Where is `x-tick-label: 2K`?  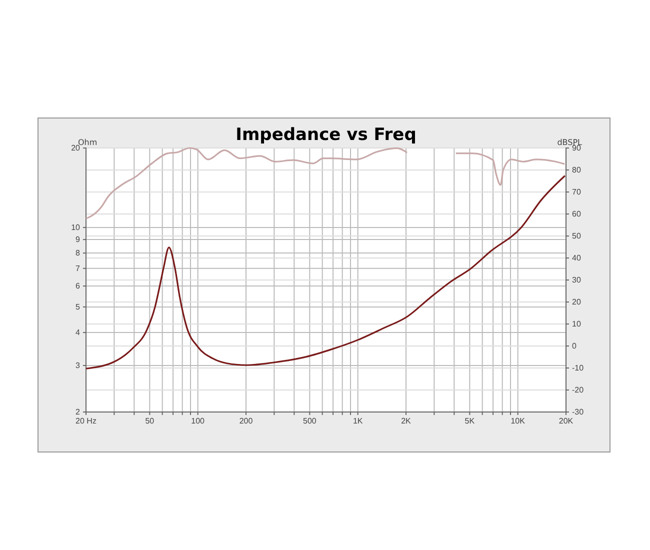
x-tick-label: 2K is located at coordinates (406, 421).